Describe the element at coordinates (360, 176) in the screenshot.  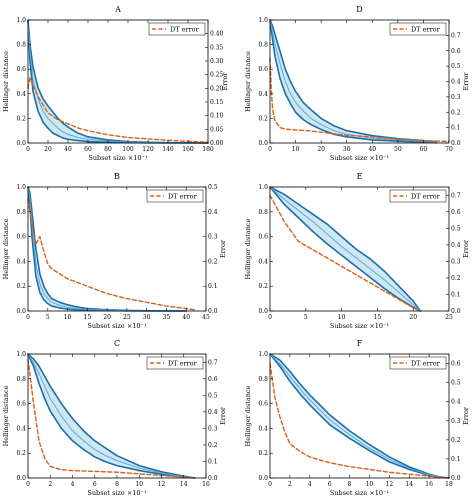
I see `panel-title: E` at that location.